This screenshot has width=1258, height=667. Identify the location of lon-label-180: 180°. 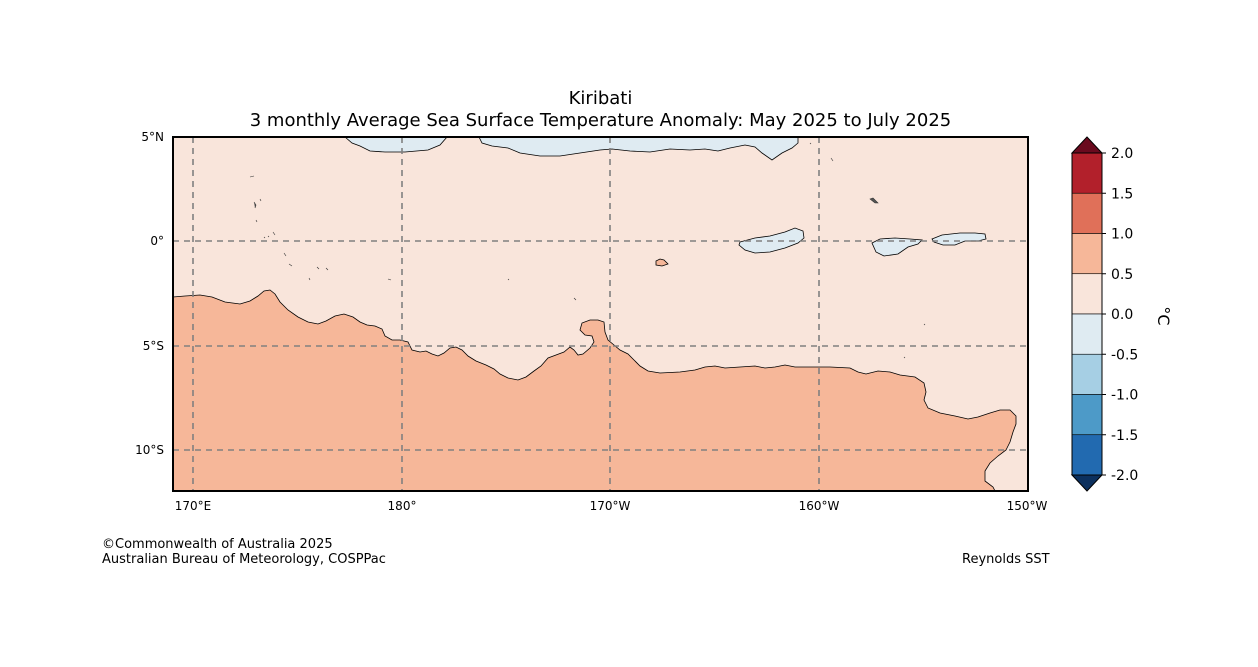
(402, 506).